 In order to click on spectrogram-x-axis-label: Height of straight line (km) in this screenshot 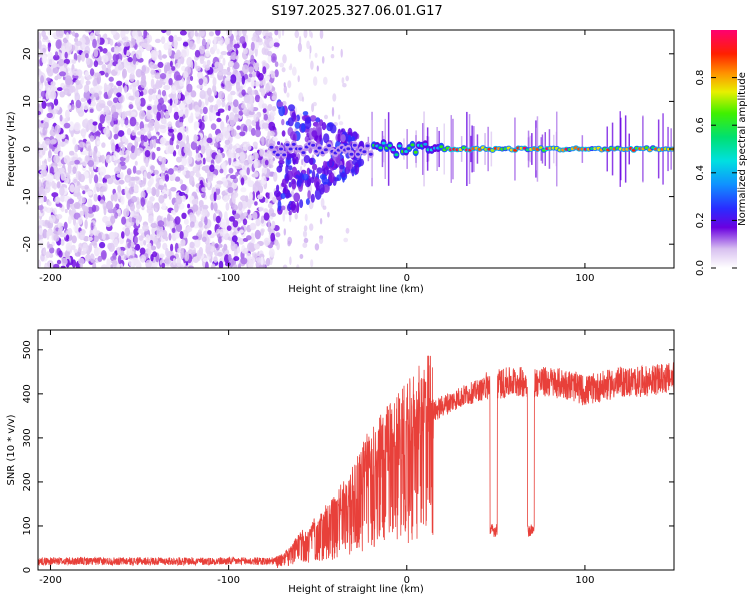, I will do `click(356, 289)`.